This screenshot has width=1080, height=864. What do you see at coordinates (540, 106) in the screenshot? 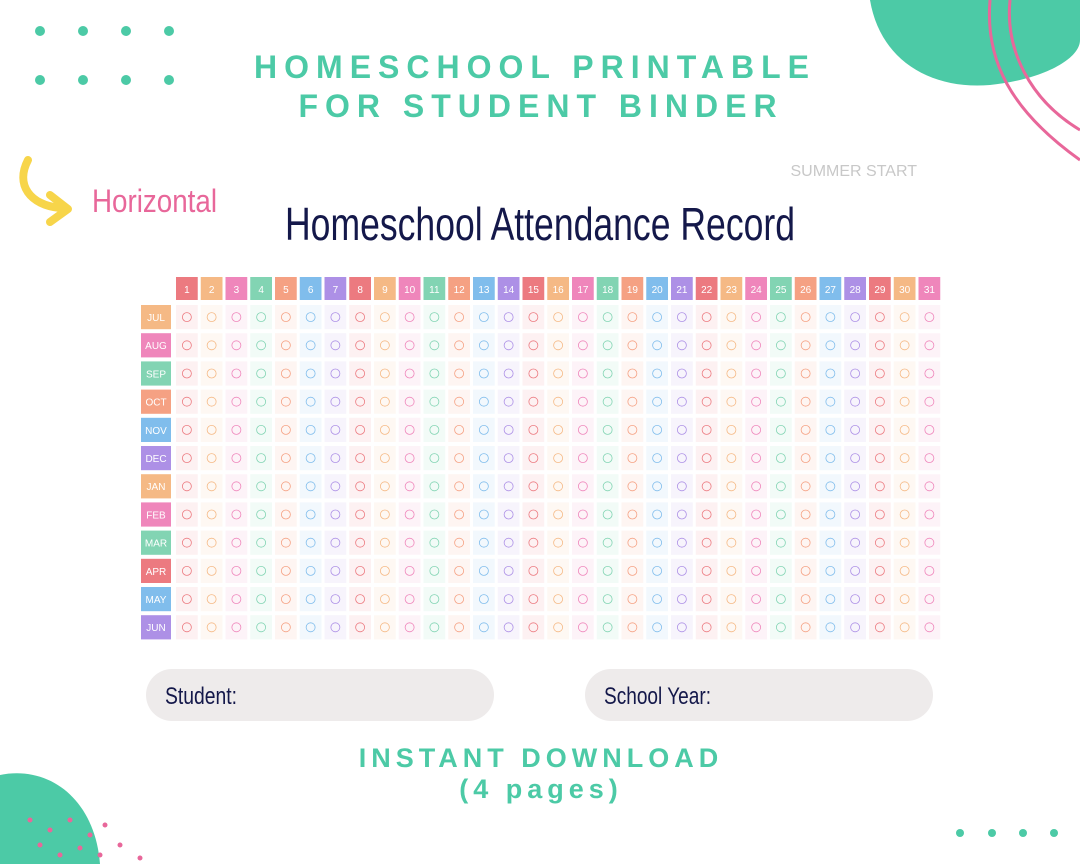
I see `header-line: FOR STUDENT BINDER` at bounding box center [540, 106].